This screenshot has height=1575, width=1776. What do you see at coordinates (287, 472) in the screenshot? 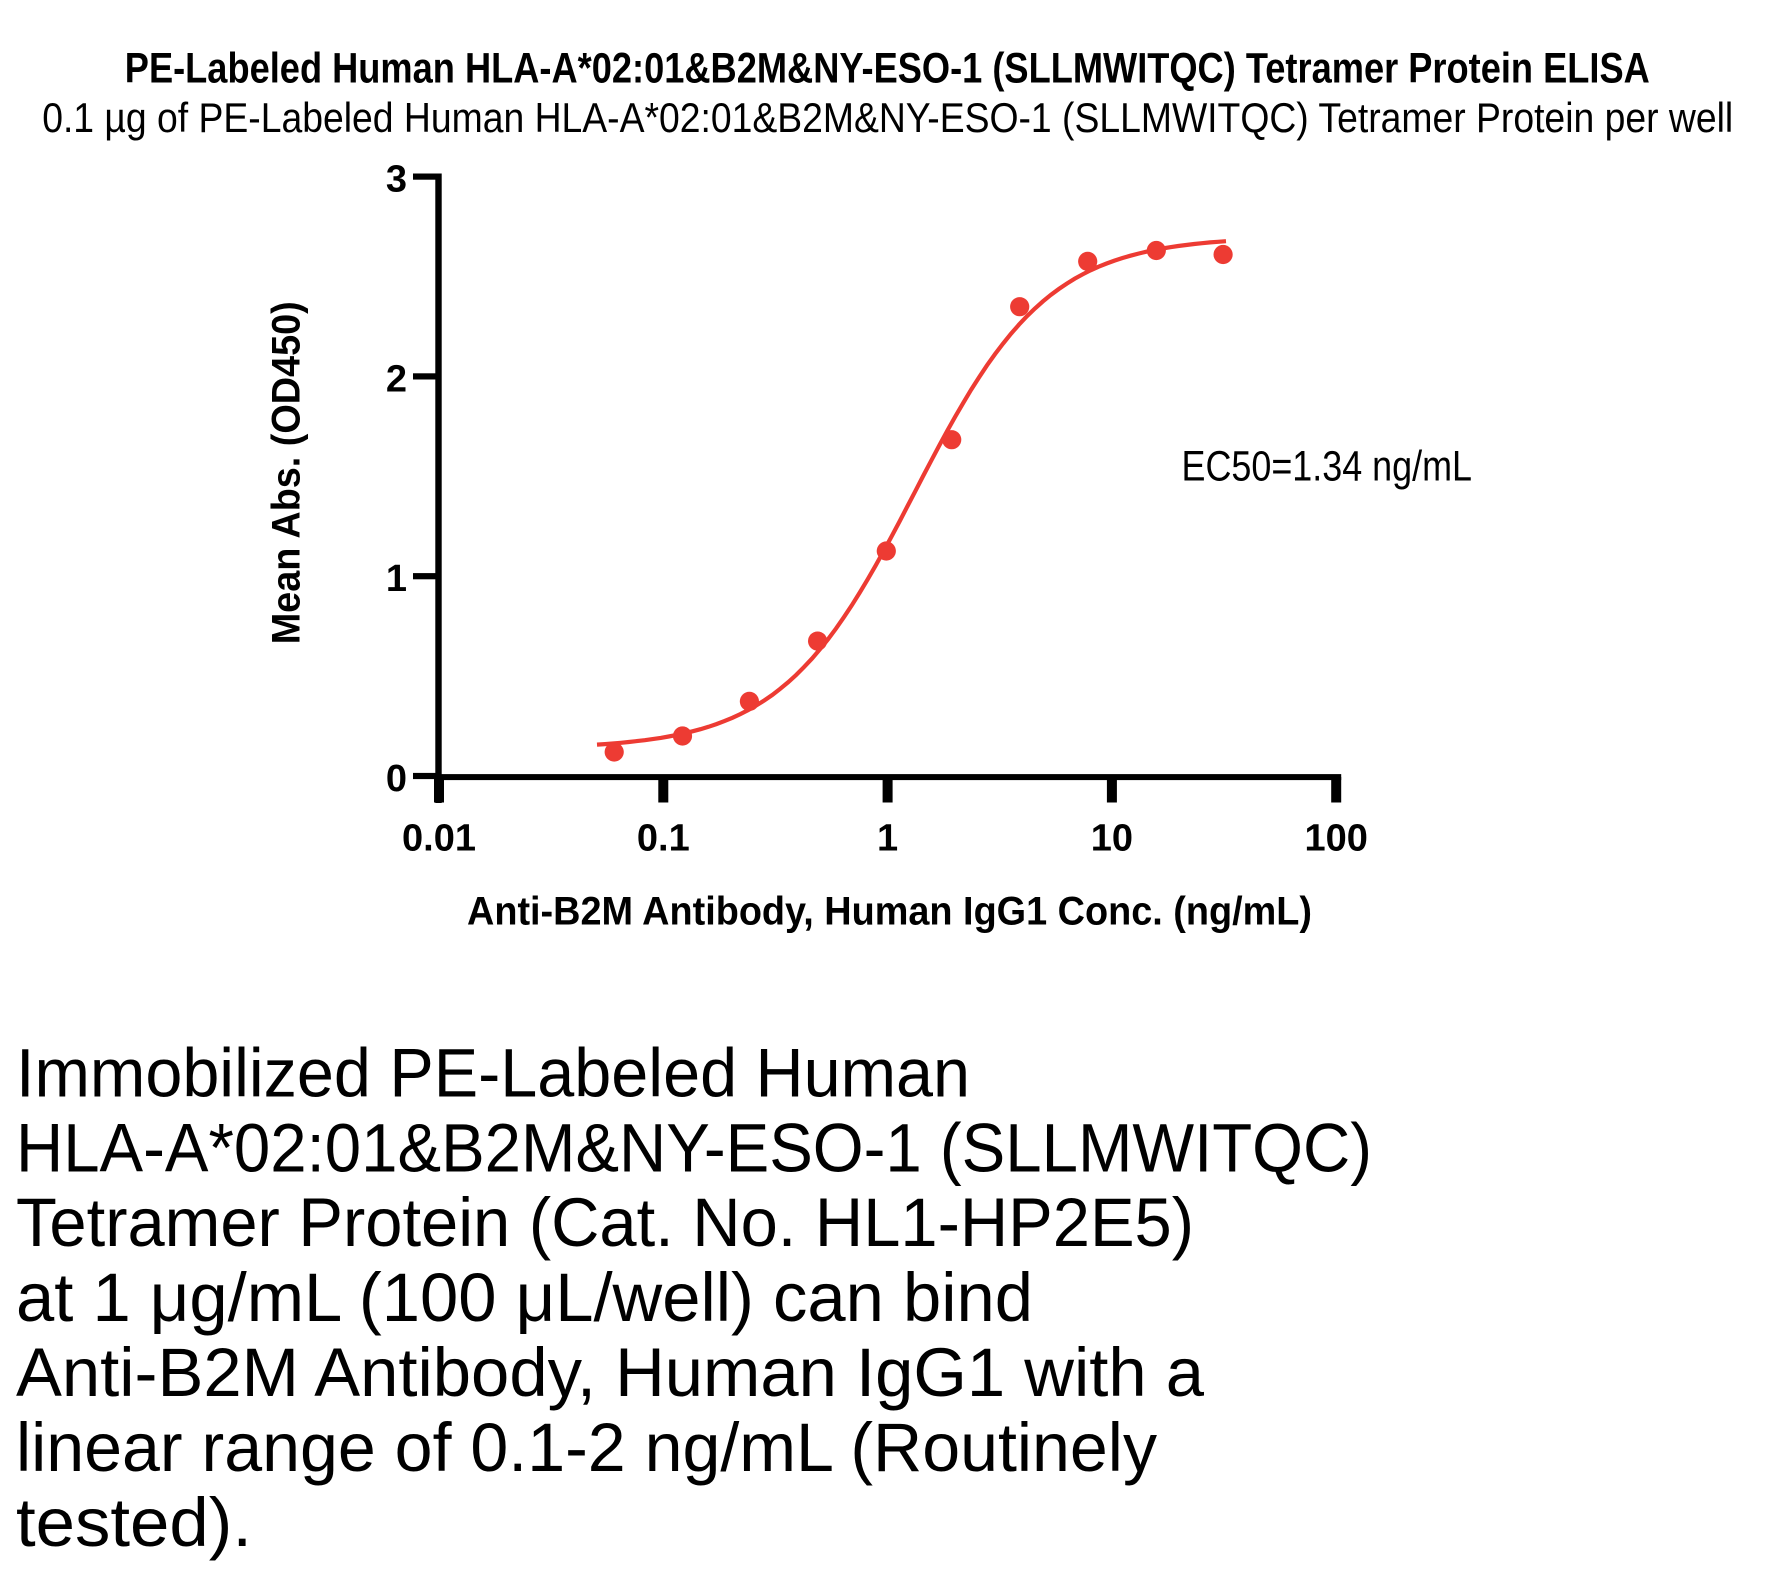
I see `svg-text: Mean Abs. (OD450)` at bounding box center [287, 472].